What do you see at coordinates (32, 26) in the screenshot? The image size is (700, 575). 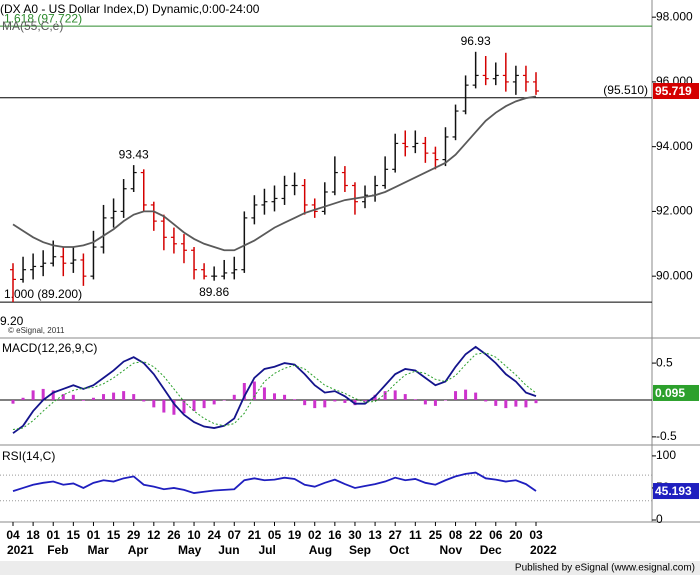 I see `legend-entry: MA(55,C,e)` at bounding box center [32, 26].